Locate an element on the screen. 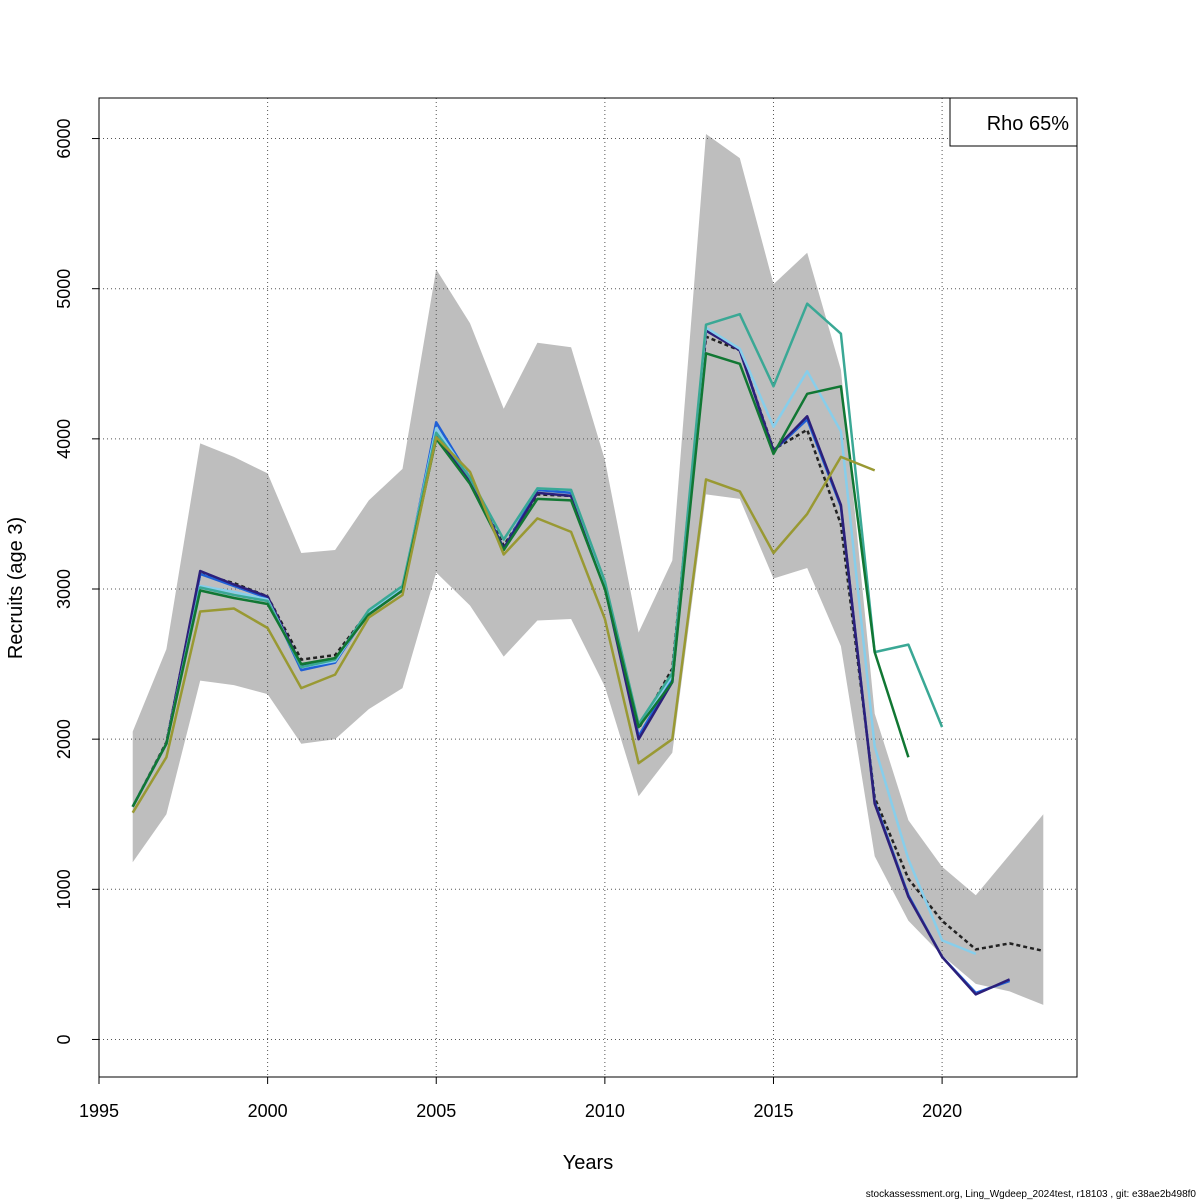 The width and height of the screenshot is (1200, 1200). x-axis: 1995 2000 2005 2010 2015 2020 is located at coordinates (520, 1098).